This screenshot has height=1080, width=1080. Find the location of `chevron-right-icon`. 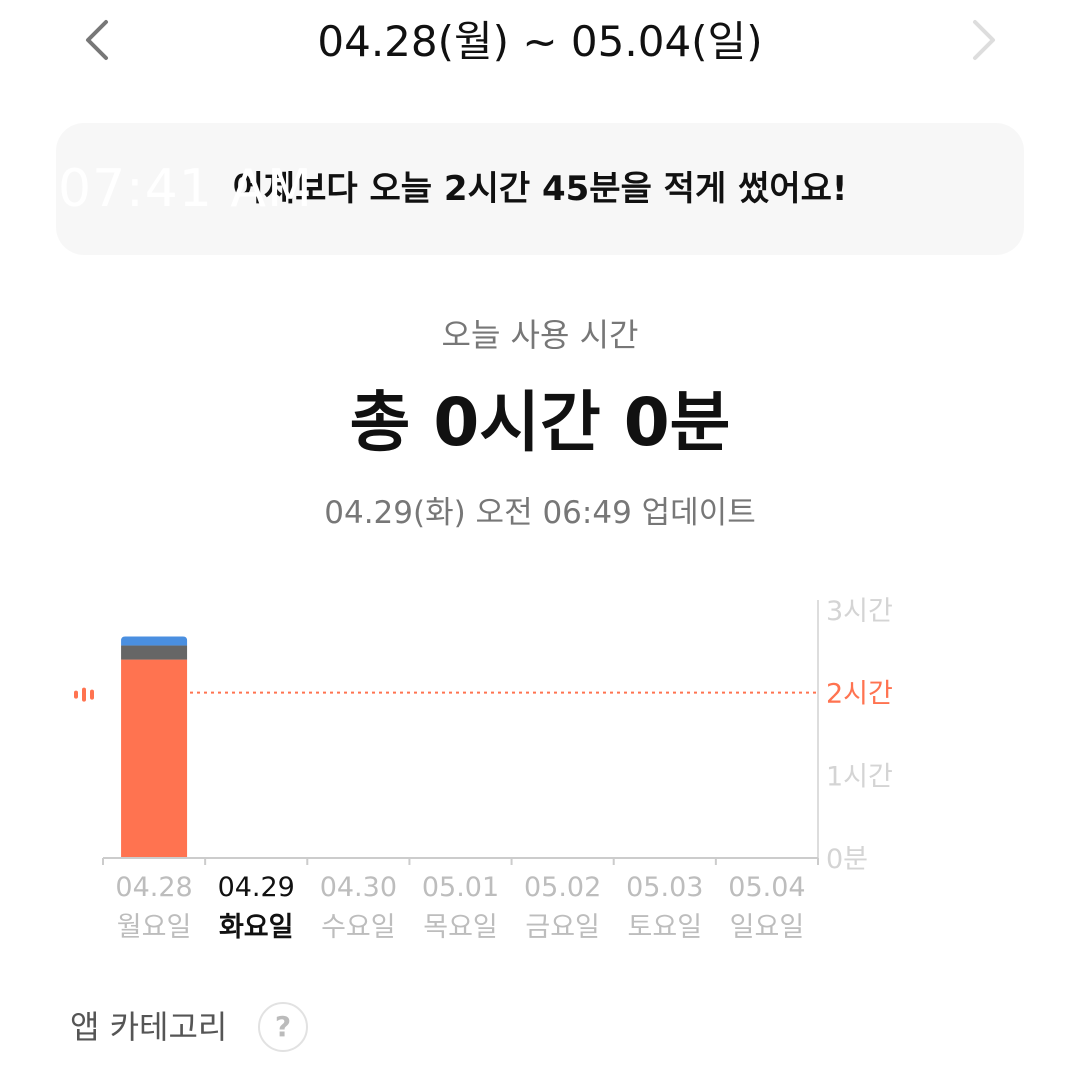

chevron-right-icon is located at coordinates (984, 40).